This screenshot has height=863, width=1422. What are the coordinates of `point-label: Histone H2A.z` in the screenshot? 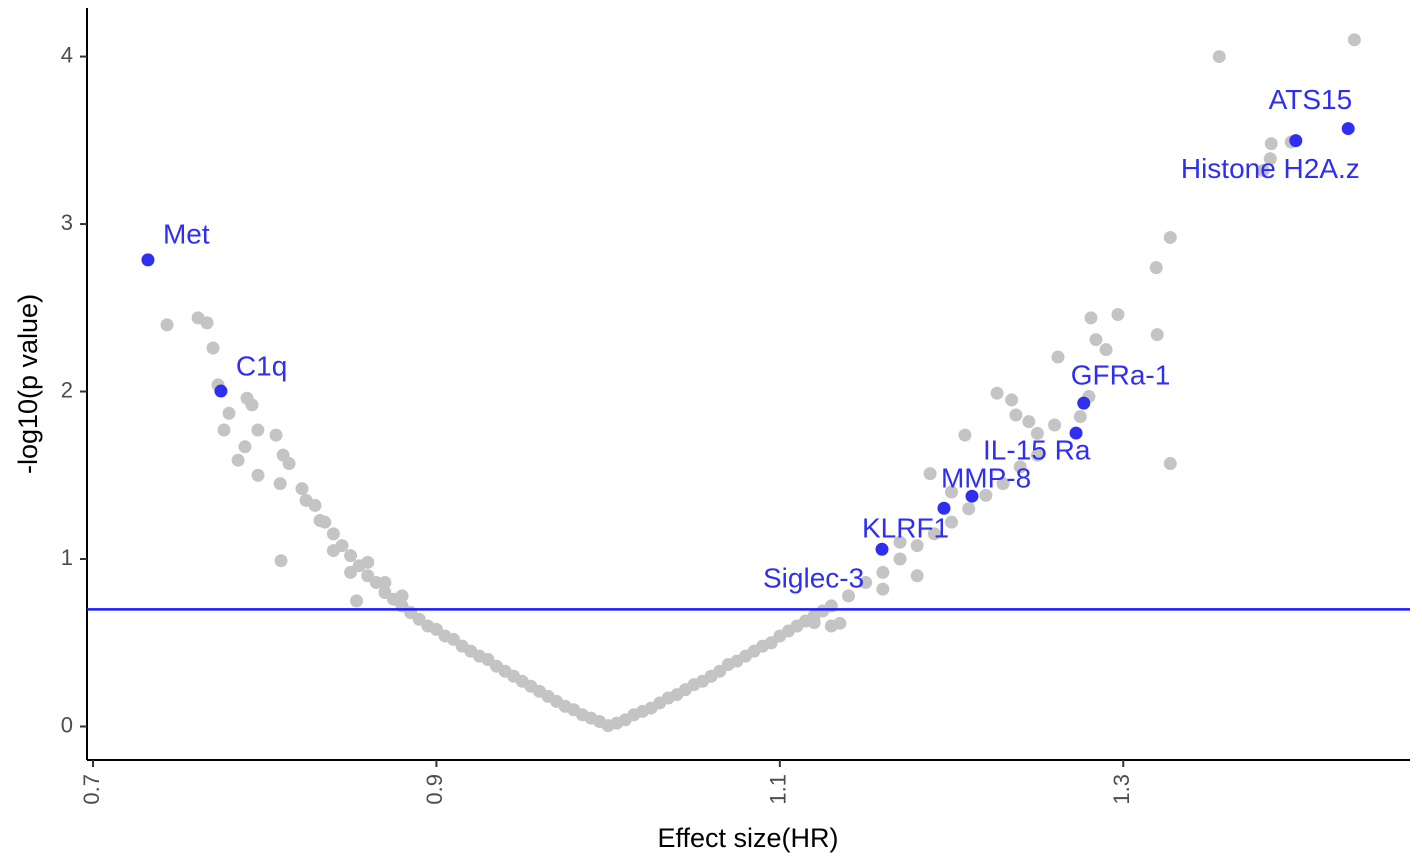 It's located at (1270, 168).